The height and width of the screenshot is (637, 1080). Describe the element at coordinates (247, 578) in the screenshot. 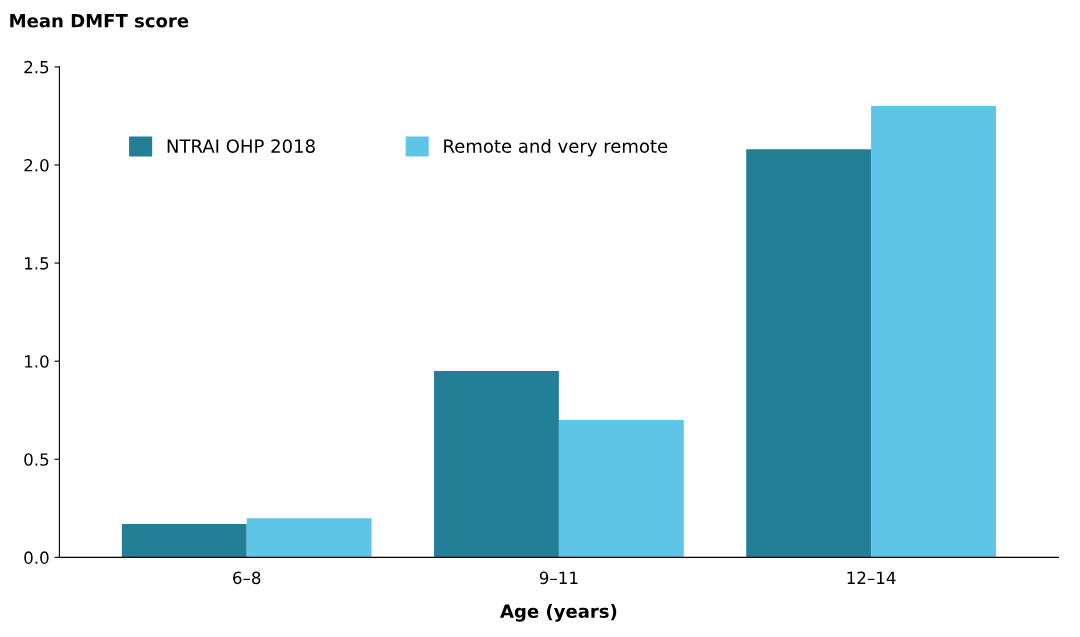

I see `x-tick-label: 6–8` at that location.